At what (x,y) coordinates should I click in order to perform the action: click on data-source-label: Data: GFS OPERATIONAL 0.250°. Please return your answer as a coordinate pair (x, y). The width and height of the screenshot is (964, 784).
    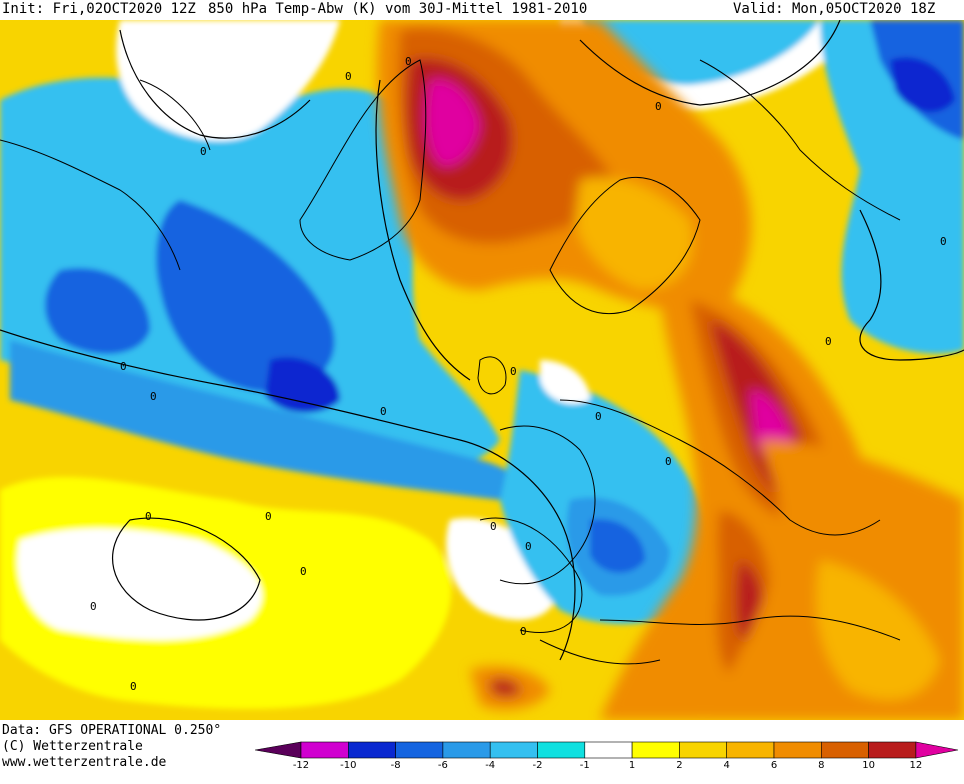
    Looking at the image, I should click on (112, 730).